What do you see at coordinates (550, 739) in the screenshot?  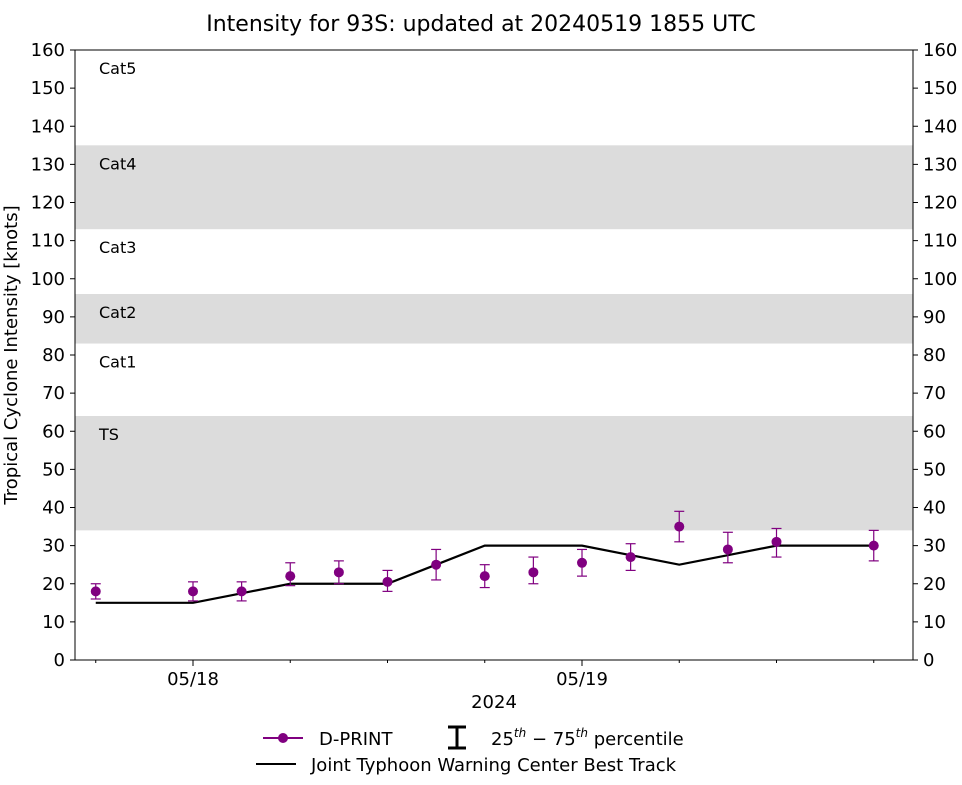 I see `legend-percentile-mid: − 75` at bounding box center [550, 739].